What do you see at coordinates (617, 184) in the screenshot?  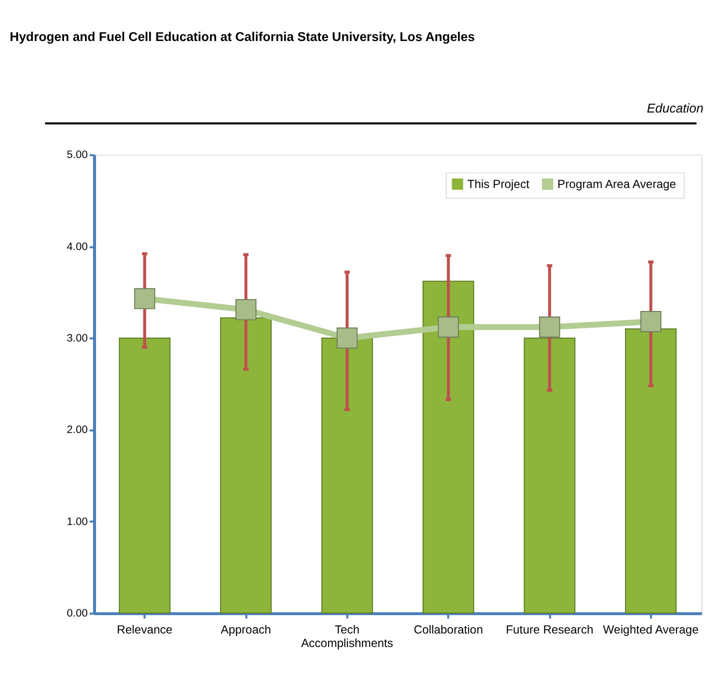 I see `legend-label: Program Area Average` at bounding box center [617, 184].